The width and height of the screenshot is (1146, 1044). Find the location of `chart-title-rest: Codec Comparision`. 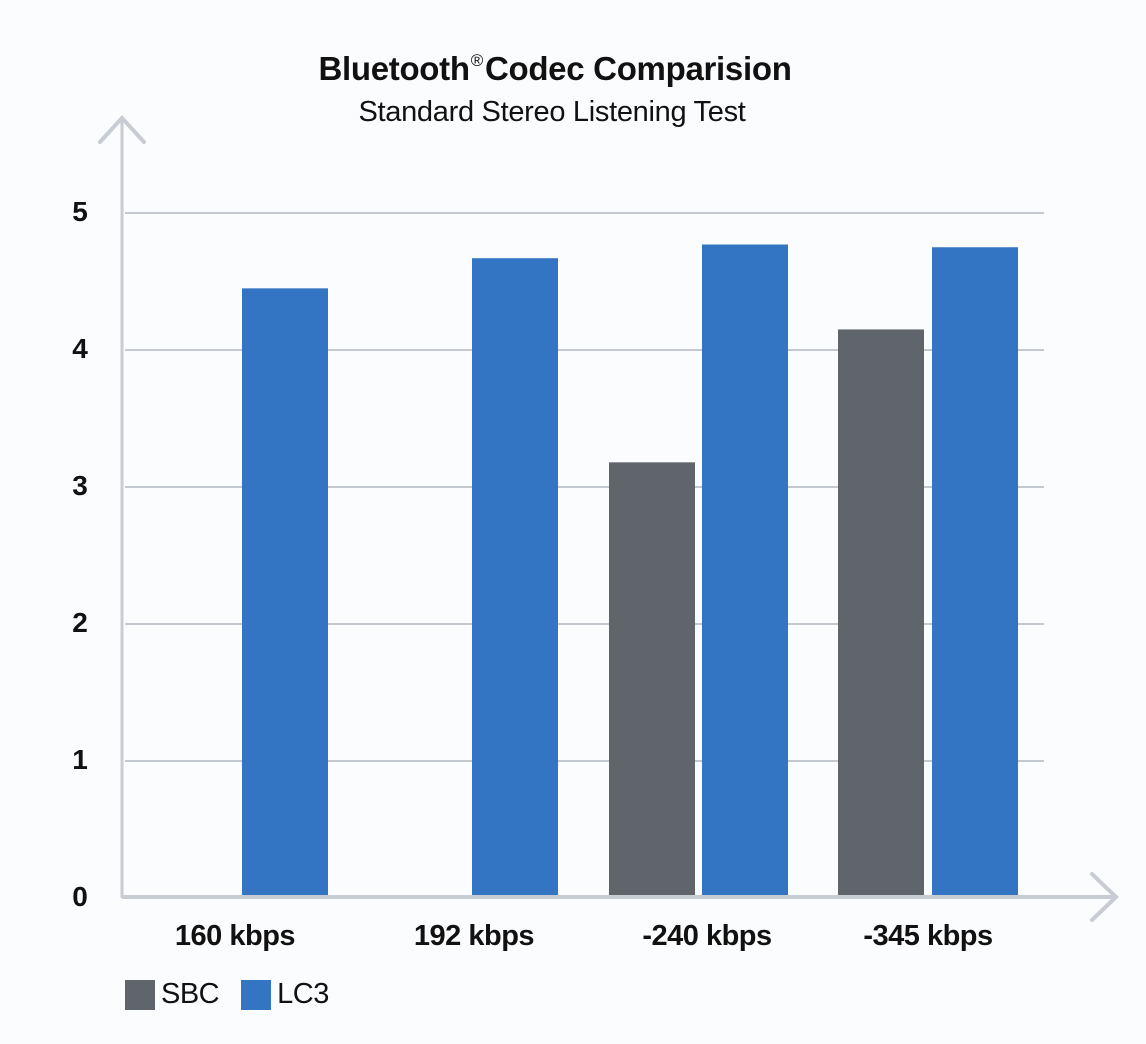

chart-title-rest: Codec Comparision is located at coordinates (638, 68).